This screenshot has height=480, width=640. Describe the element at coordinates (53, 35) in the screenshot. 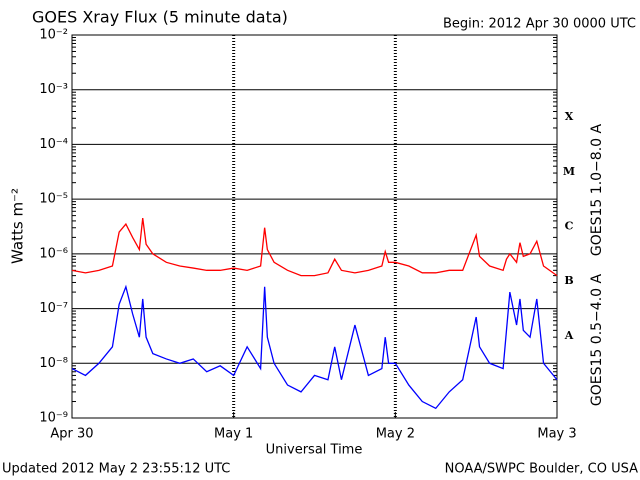

I see `y-tick-label: 10⁻²` at that location.